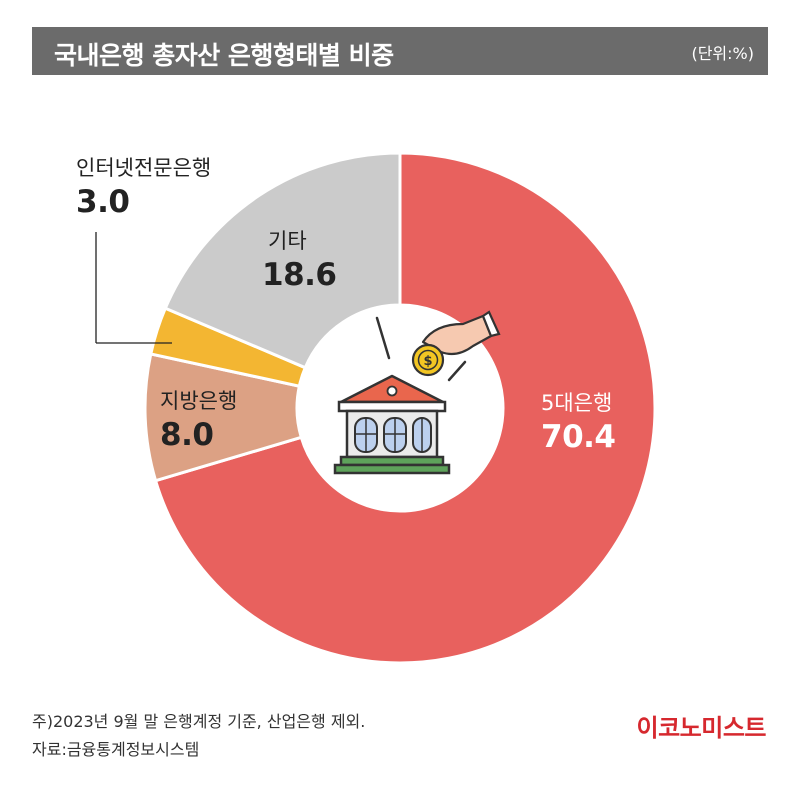 The image size is (800, 788). What do you see at coordinates (116, 749) in the screenshot?
I see `source-note: 자료:금융통계정보시스템` at bounding box center [116, 749].